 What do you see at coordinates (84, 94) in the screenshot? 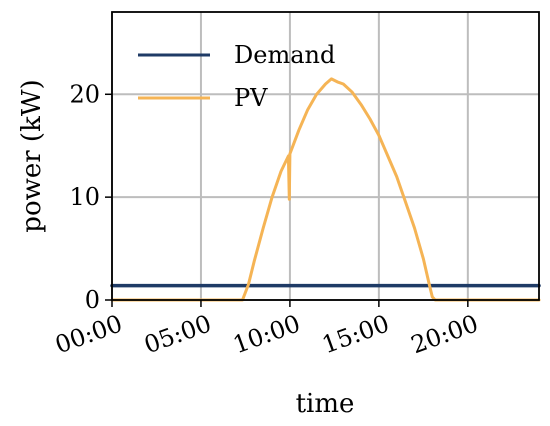
I see `y-tick-label: 20` at bounding box center [84, 94].